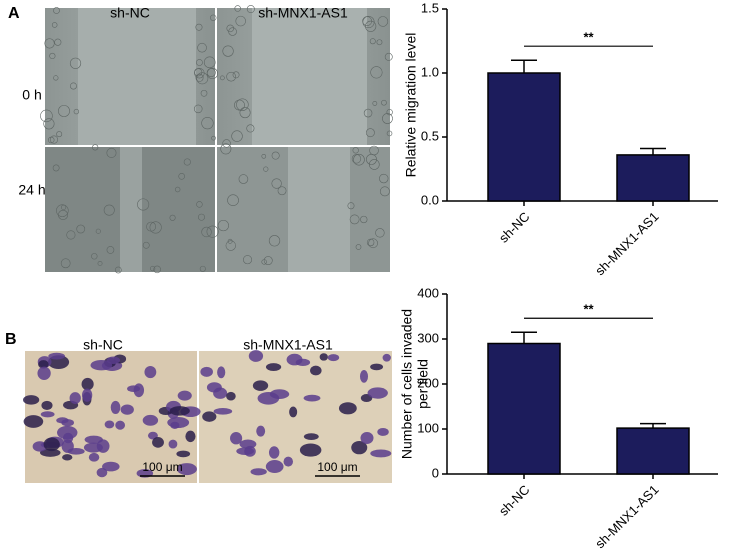  I want to click on y-tick-label: 0, so click(435, 472).